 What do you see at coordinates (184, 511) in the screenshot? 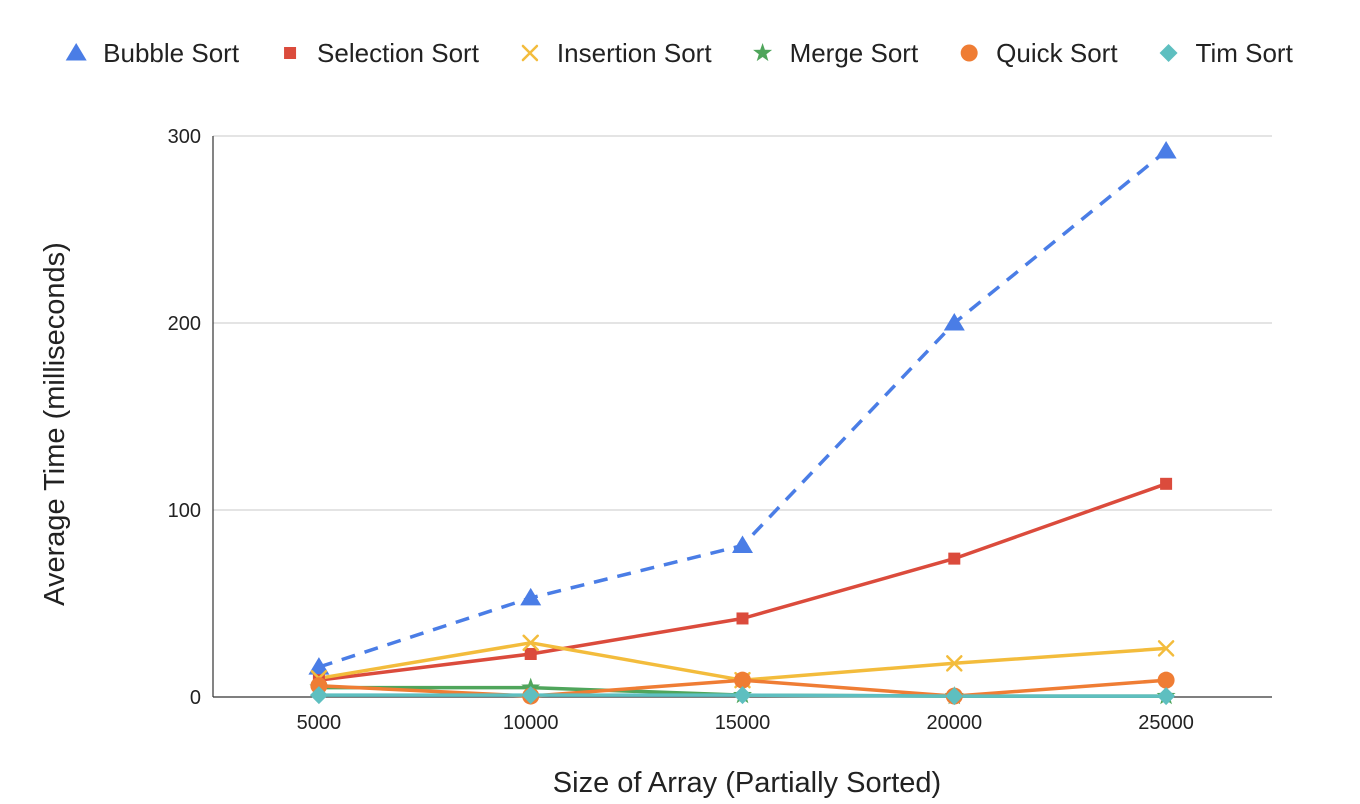
I see `y-tick-label: 100` at bounding box center [184, 511].